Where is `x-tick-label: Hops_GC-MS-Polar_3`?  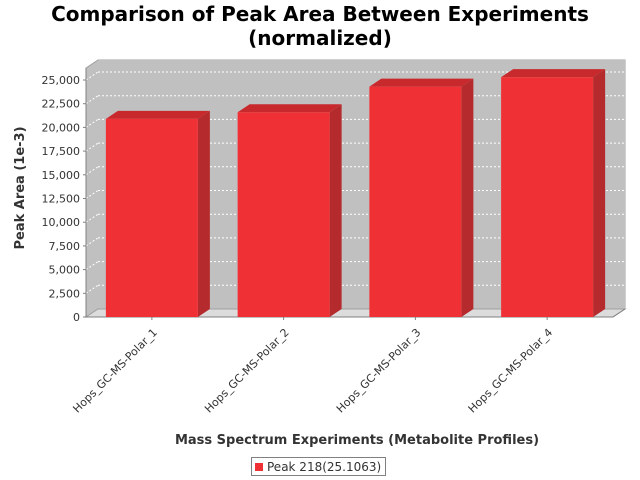
x-tick-label: Hops_GC-MS-Polar_3 is located at coordinates (379, 371).